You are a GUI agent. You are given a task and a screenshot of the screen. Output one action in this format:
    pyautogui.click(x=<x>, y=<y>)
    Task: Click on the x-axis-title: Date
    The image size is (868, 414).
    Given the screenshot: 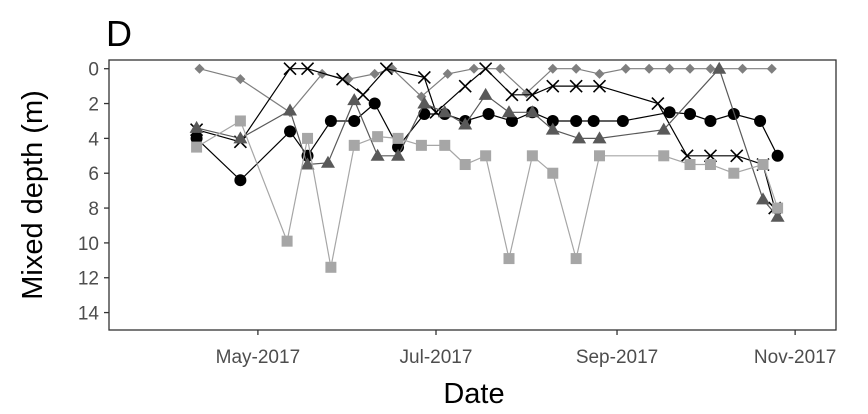 What is the action you would take?
    pyautogui.click(x=473, y=394)
    